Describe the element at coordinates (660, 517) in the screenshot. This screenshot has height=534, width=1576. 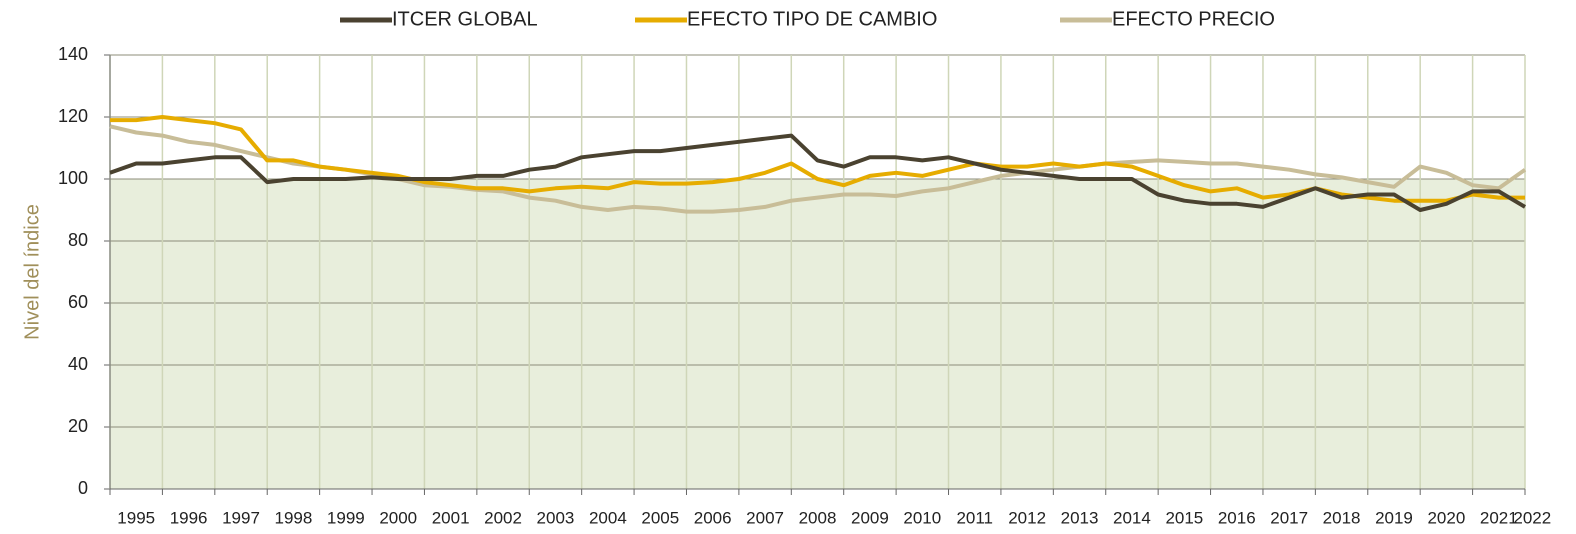
I see `x-tick-label: 2005` at that location.